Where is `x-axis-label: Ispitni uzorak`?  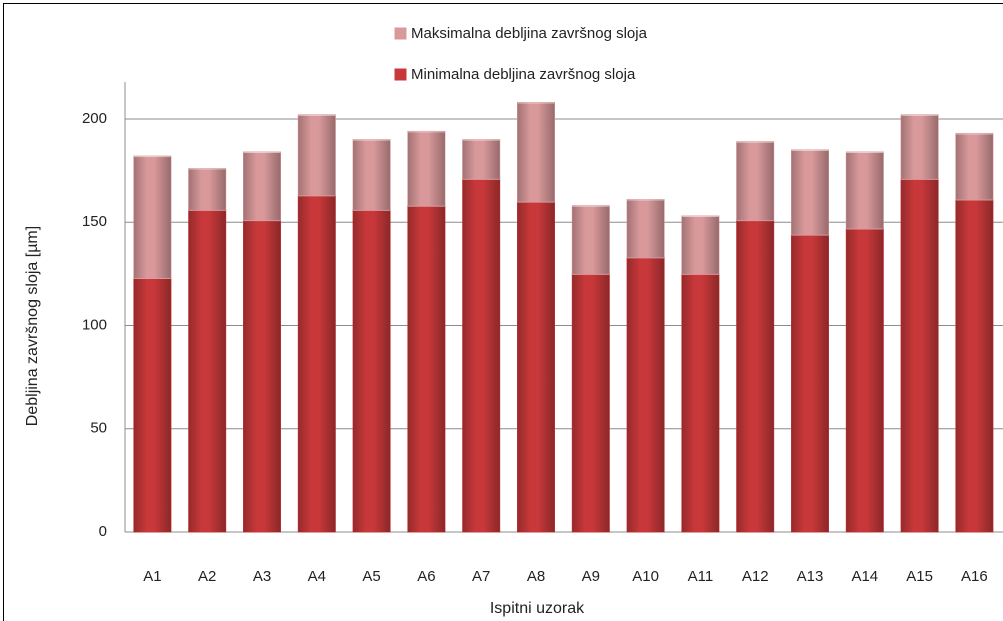
x-axis-label: Ispitni uzorak is located at coordinates (537, 608).